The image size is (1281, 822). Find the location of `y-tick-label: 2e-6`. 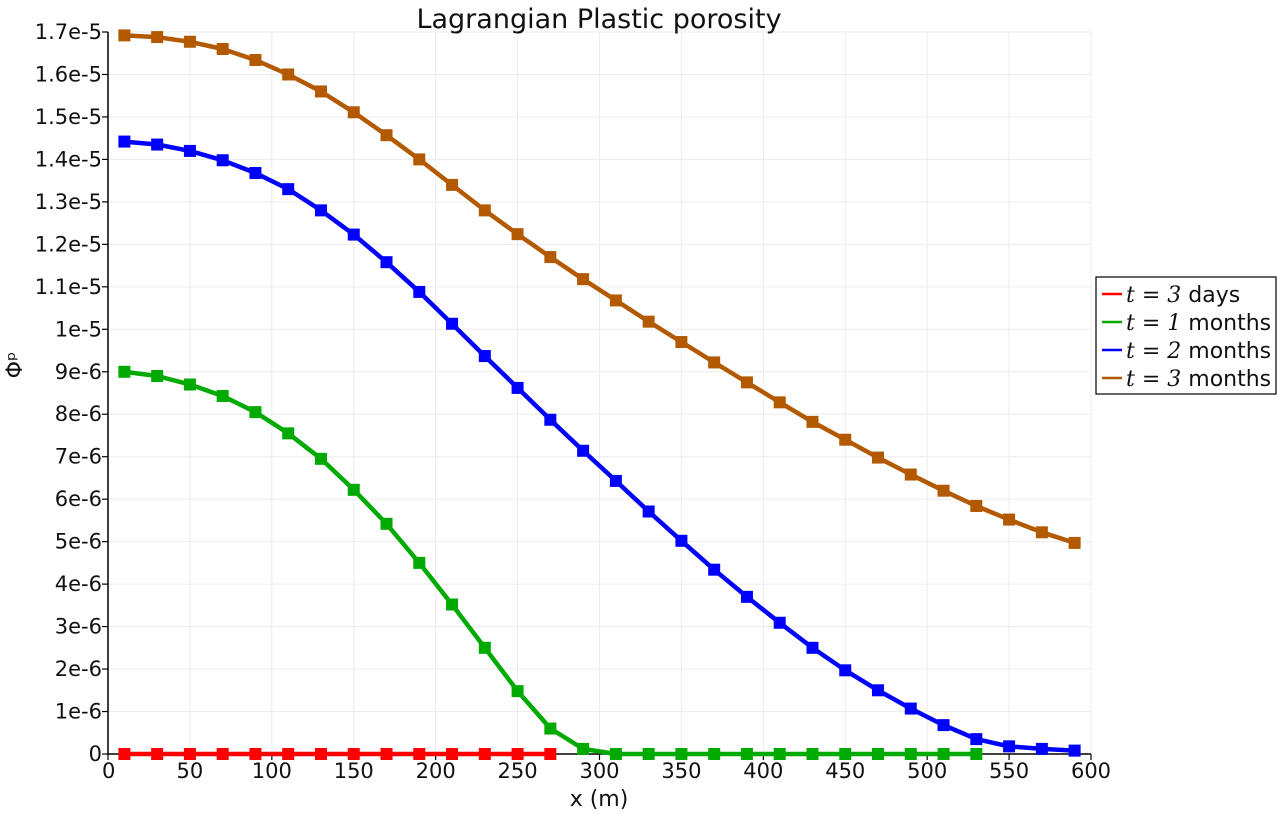

y-tick-label: 2e-6 is located at coordinates (78, 669).